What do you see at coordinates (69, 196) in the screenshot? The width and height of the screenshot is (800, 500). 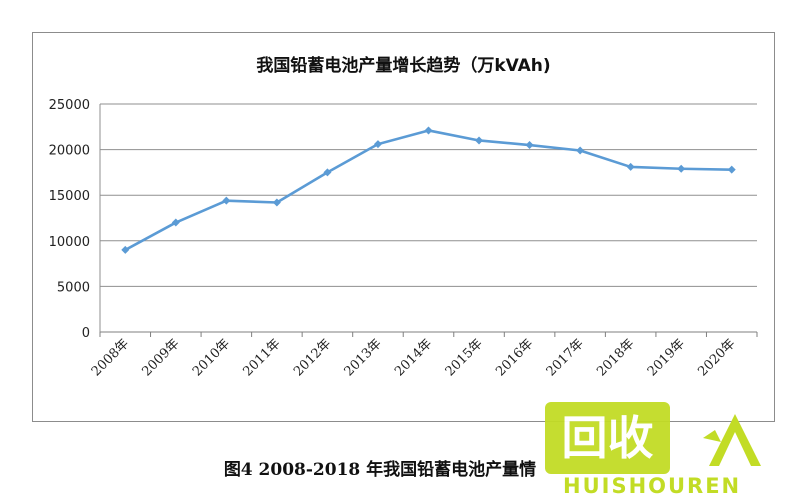 I see `y-tick-label: 15000` at bounding box center [69, 196].